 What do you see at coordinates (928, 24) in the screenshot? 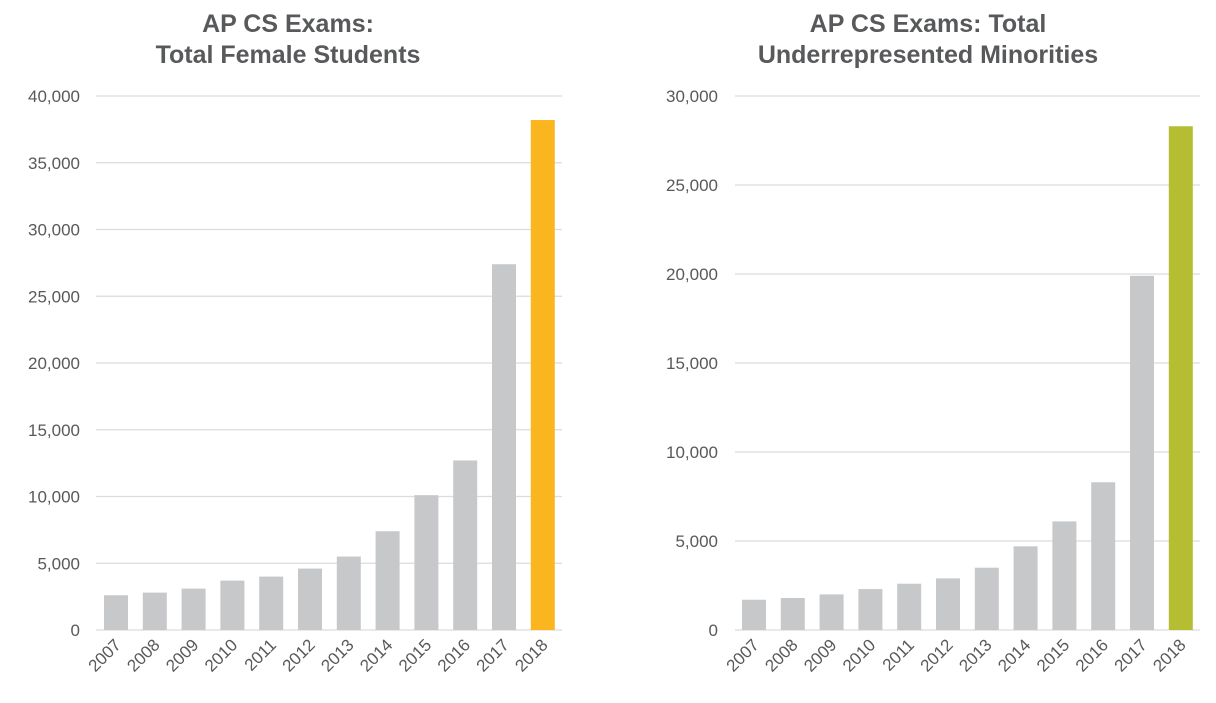
I see `chart-title: AP CS Exams: Total` at bounding box center [928, 24].